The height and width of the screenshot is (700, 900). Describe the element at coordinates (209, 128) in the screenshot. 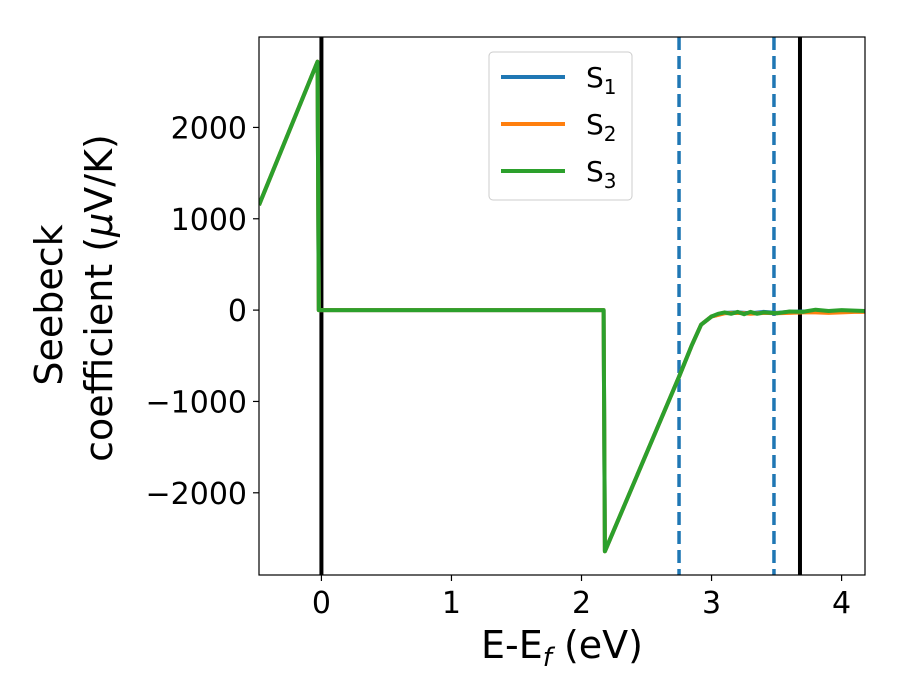

I see `y-tick-label-4: 2000` at that location.